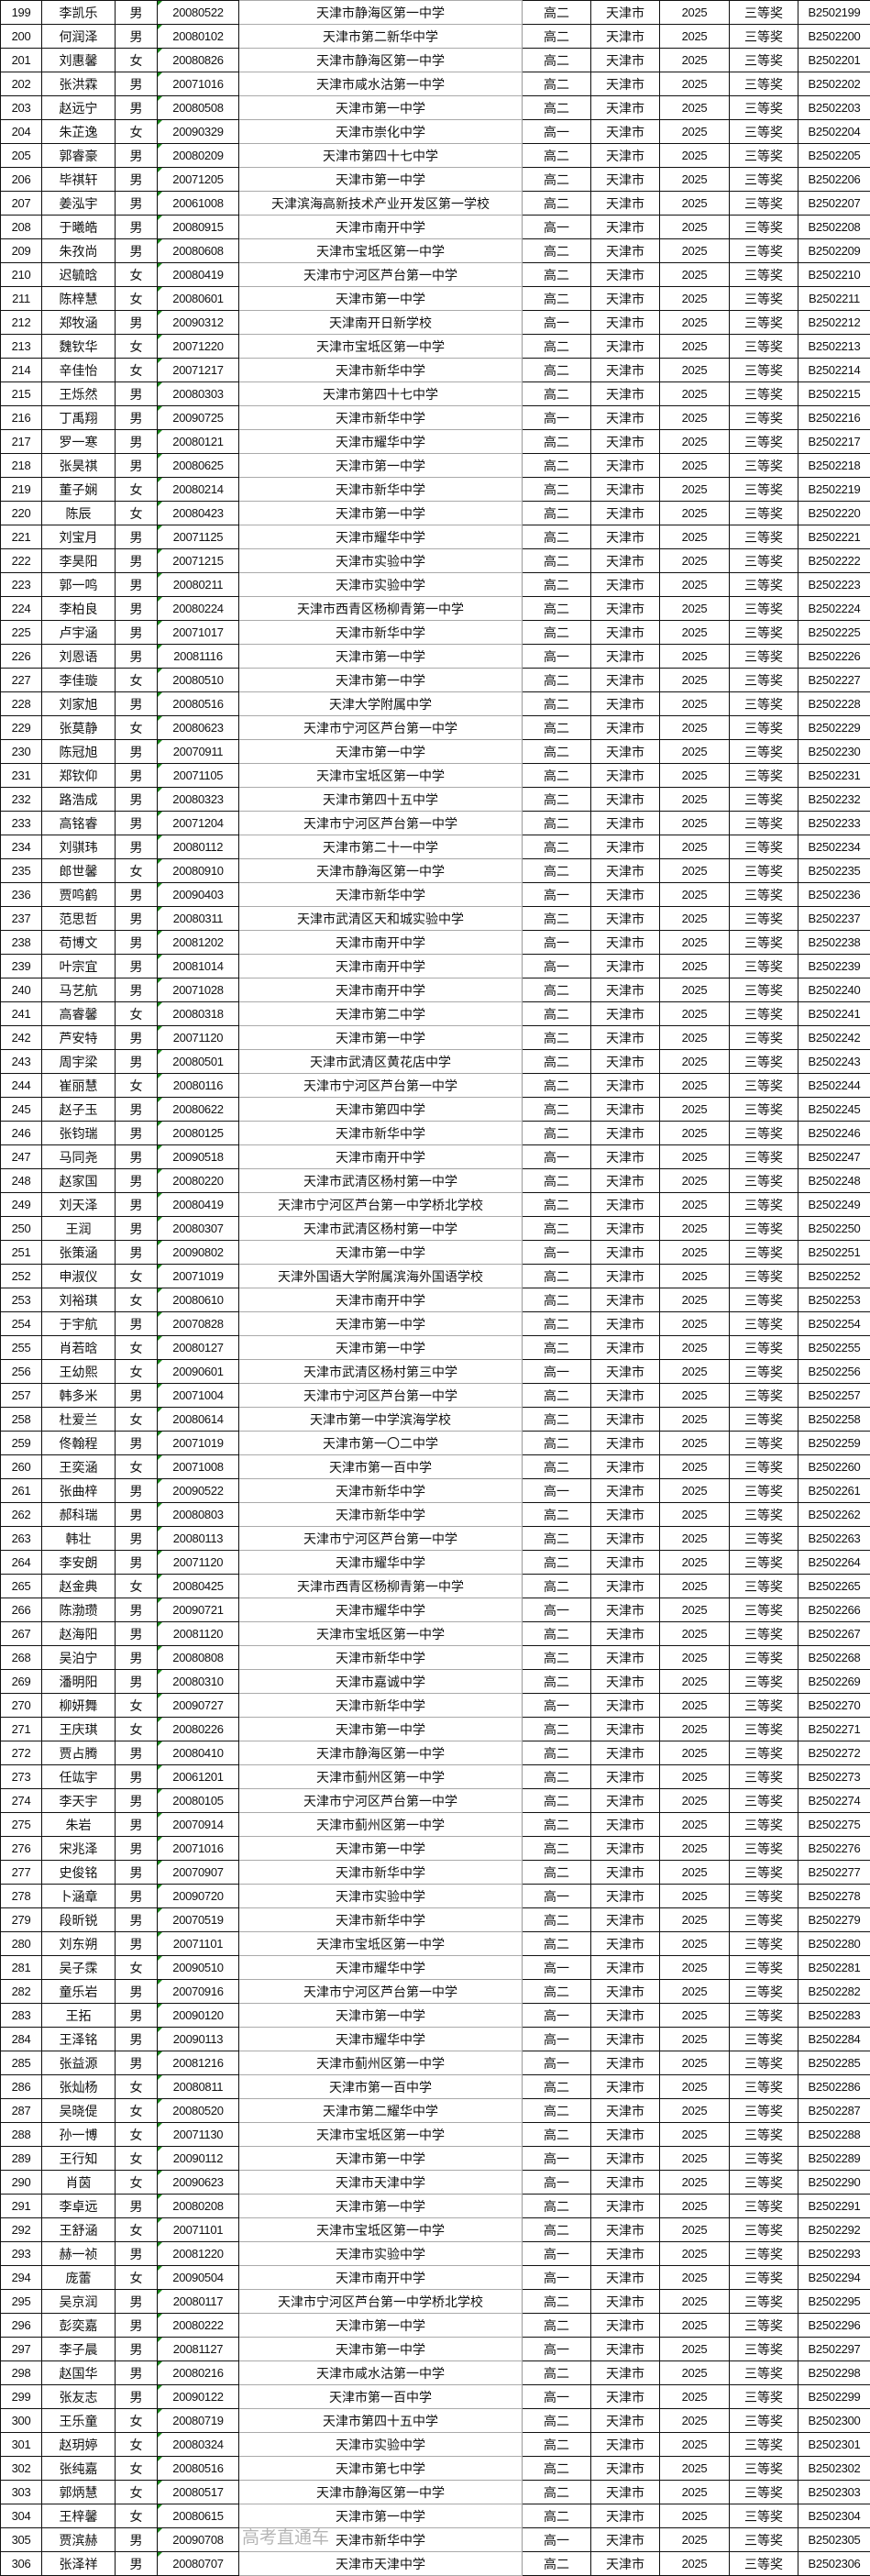 This screenshot has height=2576, width=870. I want to click on certificate-id-cell: B2502200, so click(834, 37).